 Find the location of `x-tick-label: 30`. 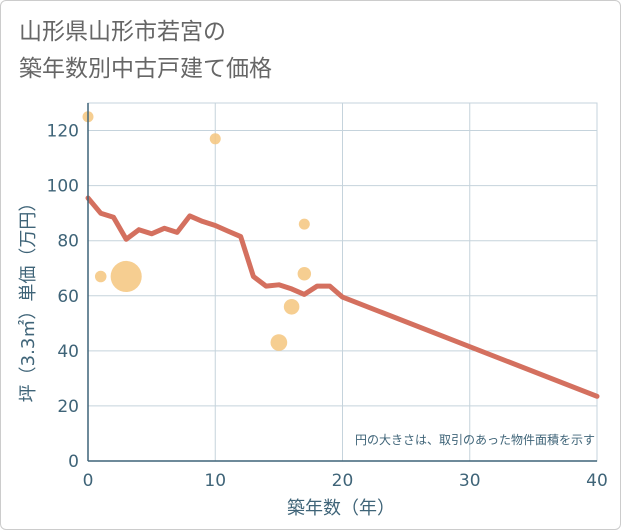

x-tick-label: 30 is located at coordinates (470, 481).